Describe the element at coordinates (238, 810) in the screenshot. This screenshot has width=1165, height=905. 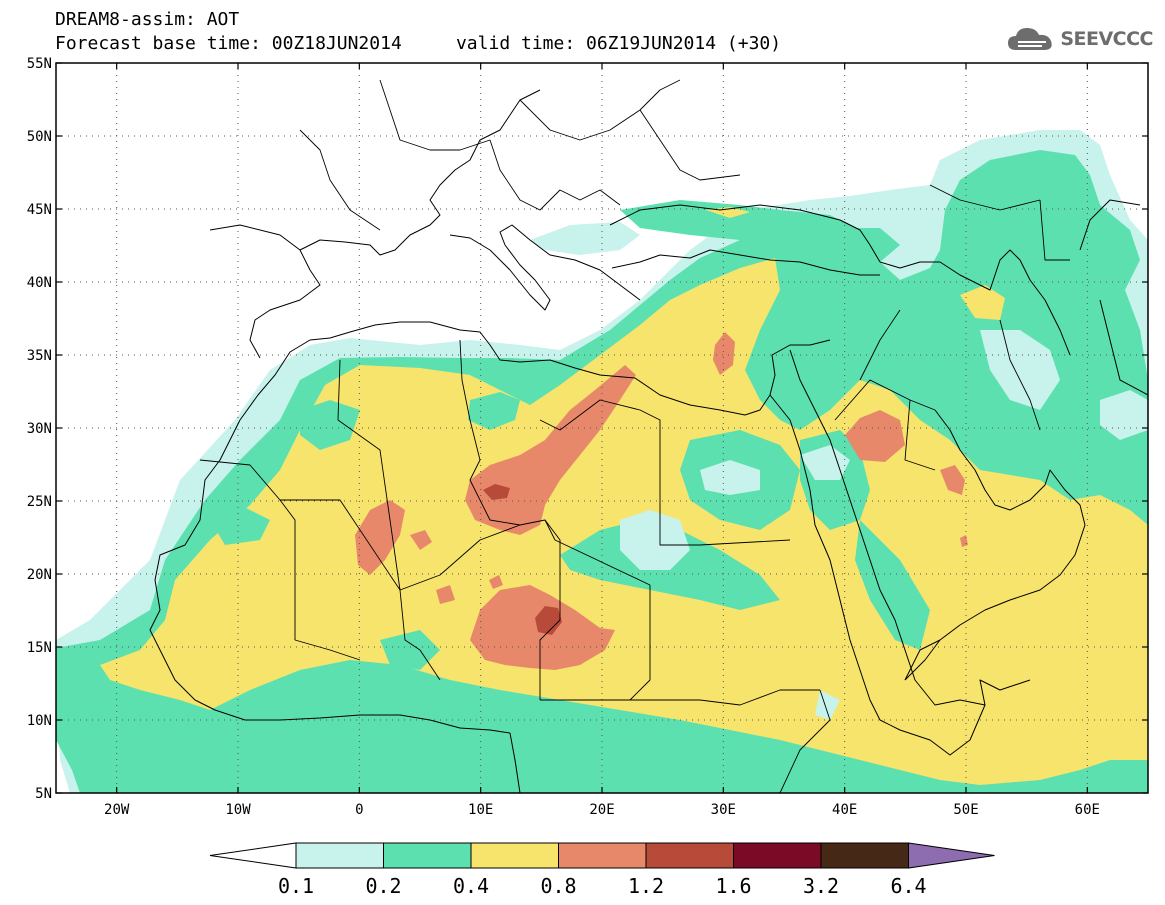
I see `lon-label: 10W` at that location.